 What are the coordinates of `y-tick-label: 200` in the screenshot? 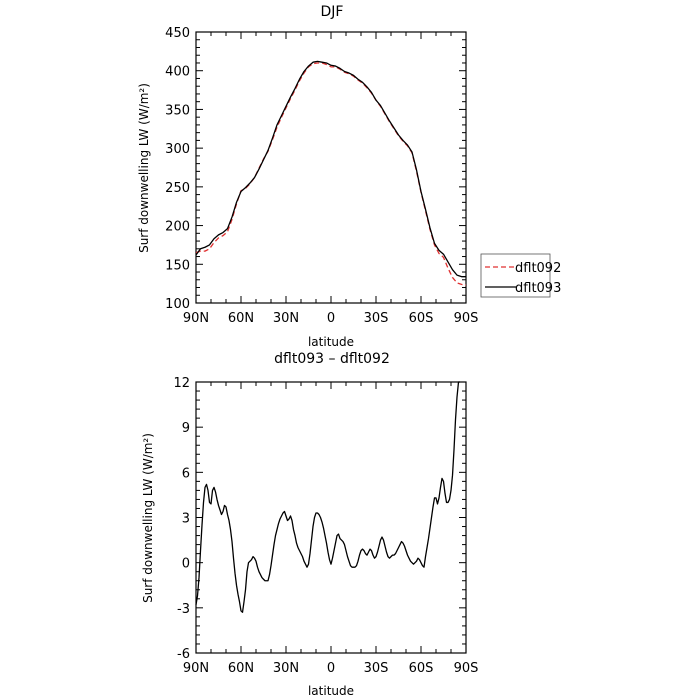 It's located at (177, 227).